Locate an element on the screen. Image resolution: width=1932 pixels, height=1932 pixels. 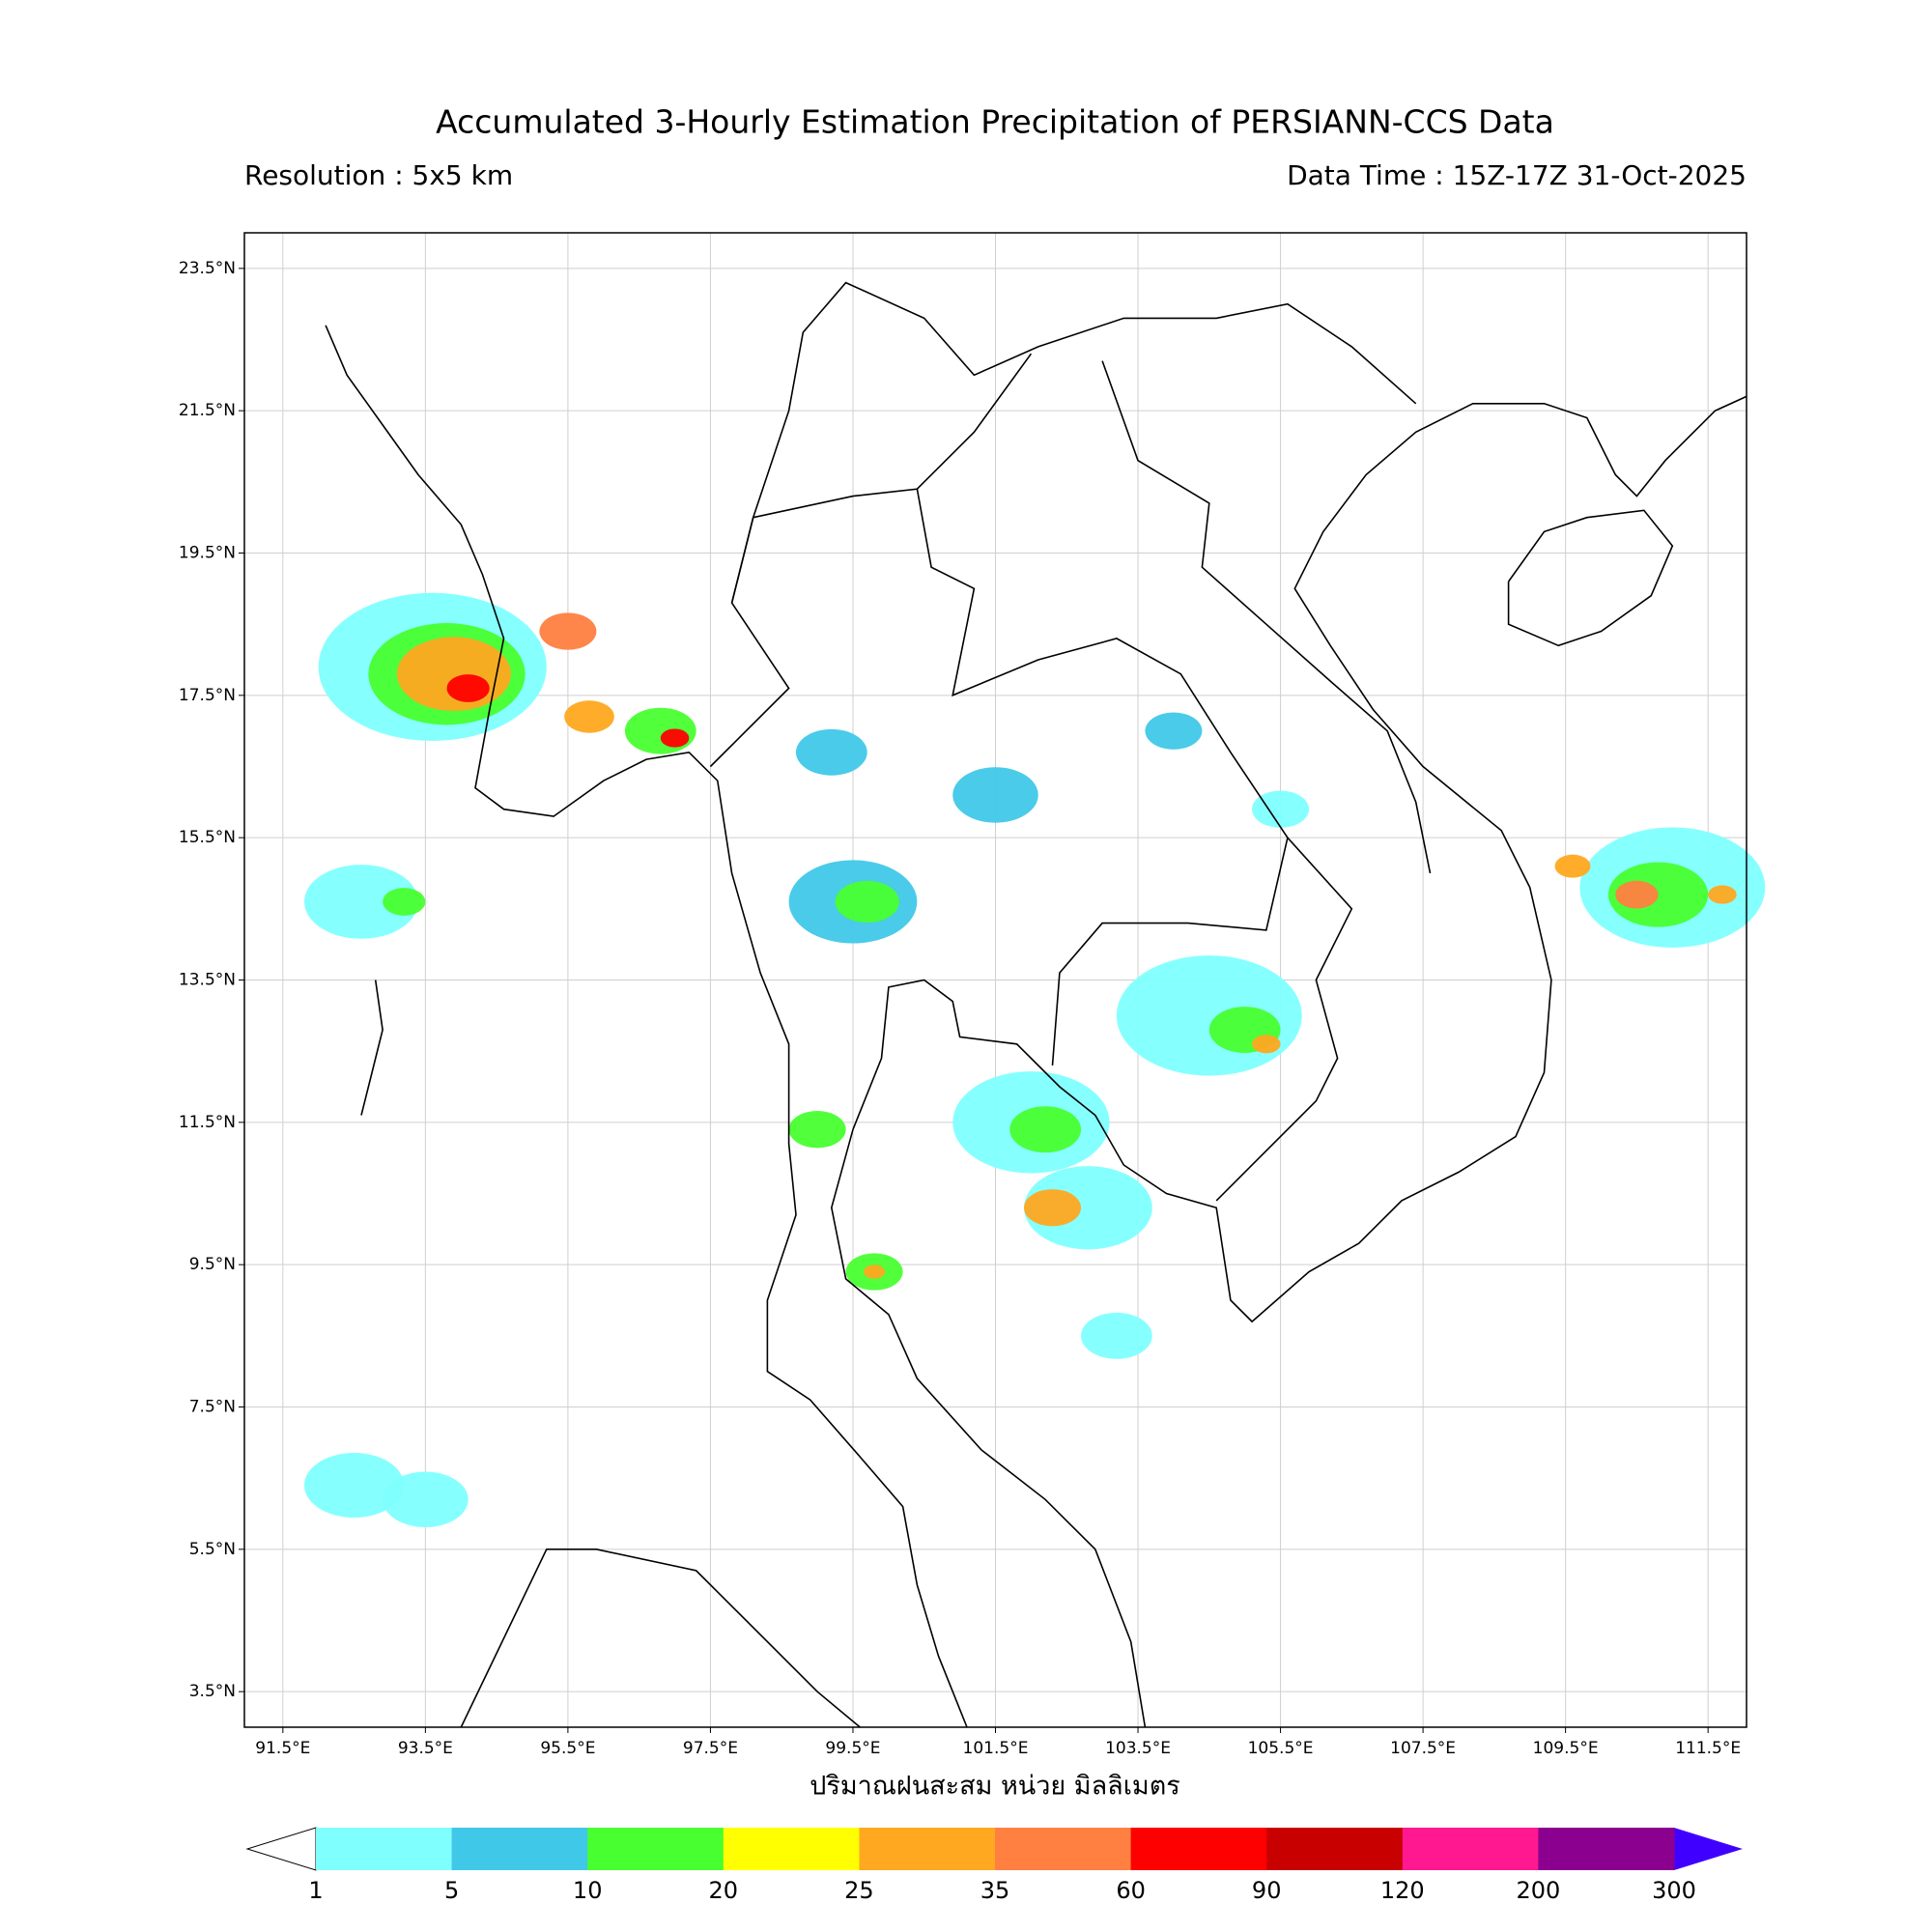
x-tick-label: 103.5°E is located at coordinates (1138, 1748).